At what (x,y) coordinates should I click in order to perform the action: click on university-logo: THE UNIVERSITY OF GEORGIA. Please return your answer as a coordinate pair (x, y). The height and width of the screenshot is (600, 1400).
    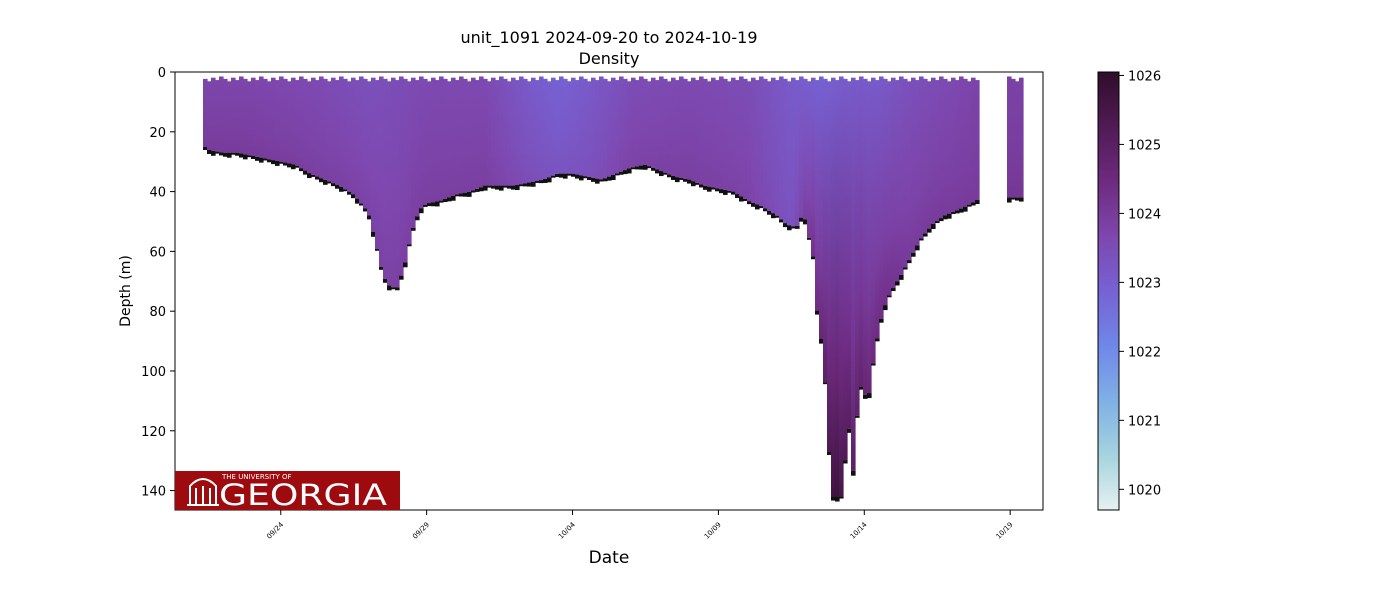
    Looking at the image, I should click on (287, 491).